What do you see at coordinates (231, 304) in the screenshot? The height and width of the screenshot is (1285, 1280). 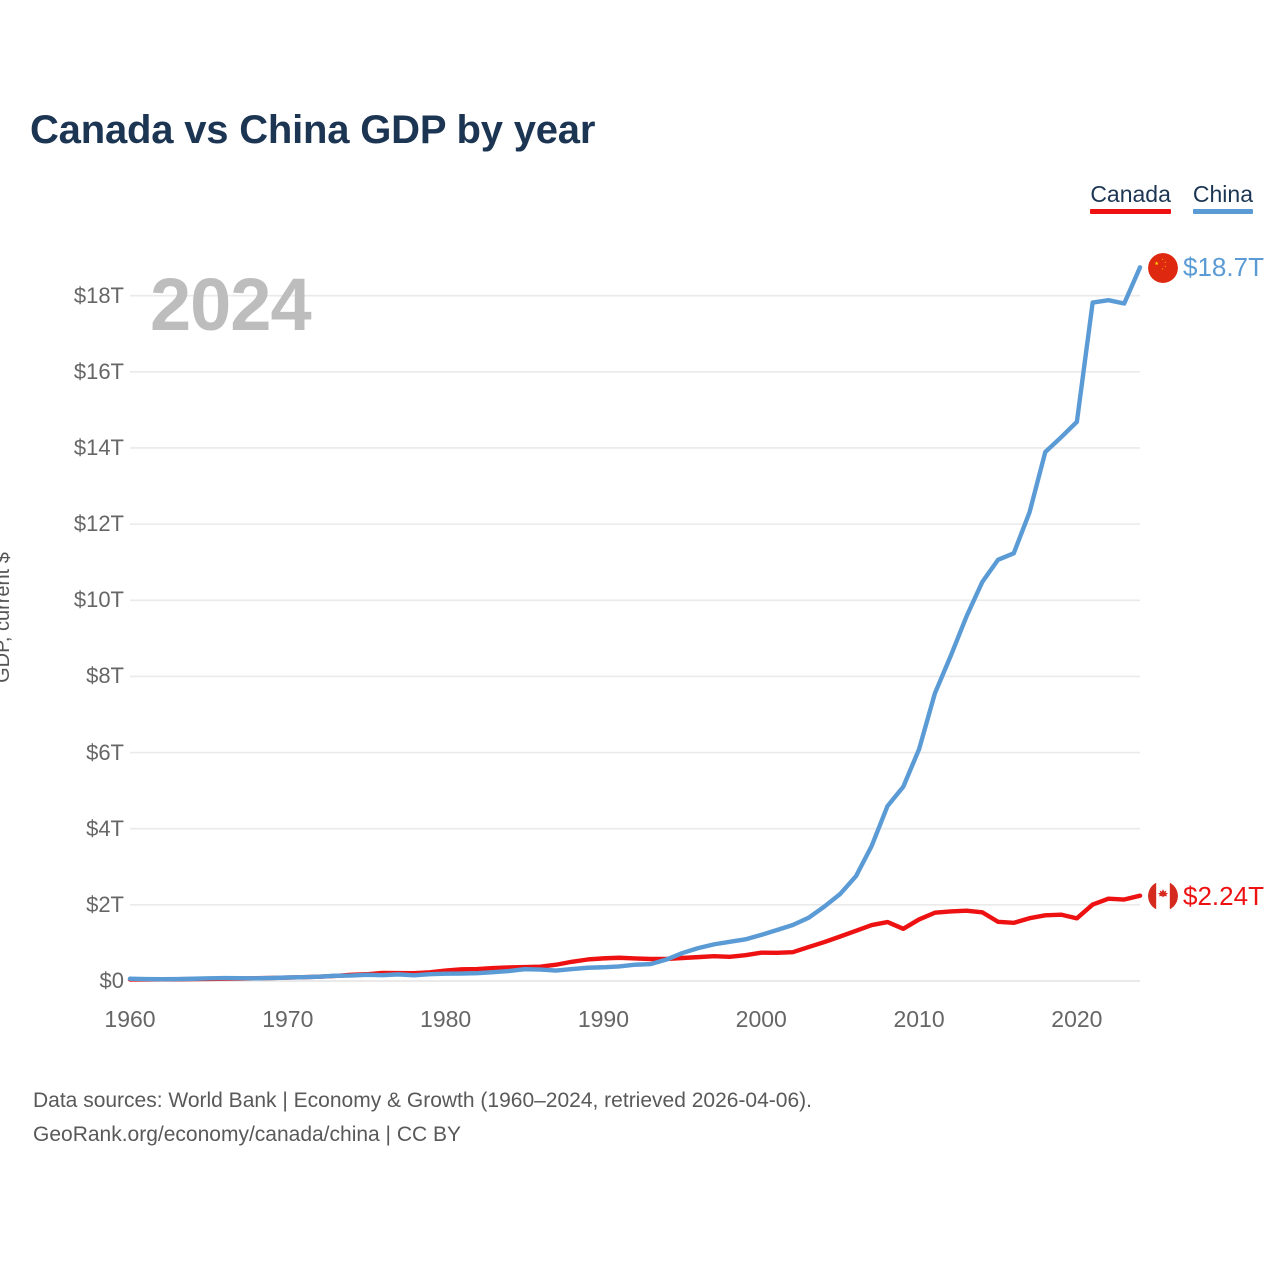 I see `watermark-year: 2024` at bounding box center [231, 304].